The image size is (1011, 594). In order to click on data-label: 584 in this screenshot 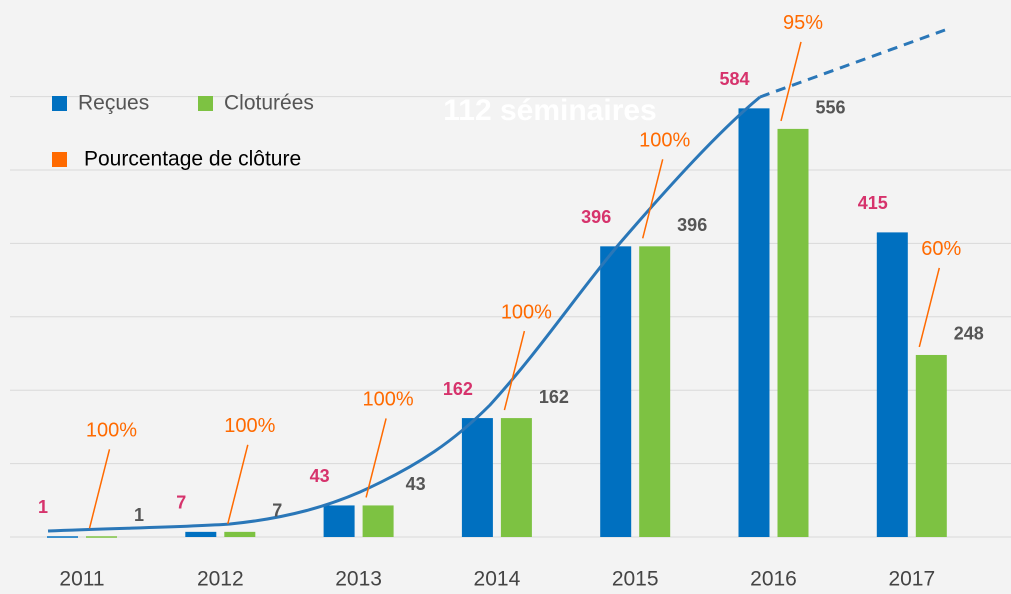, I will do `click(734, 79)`.